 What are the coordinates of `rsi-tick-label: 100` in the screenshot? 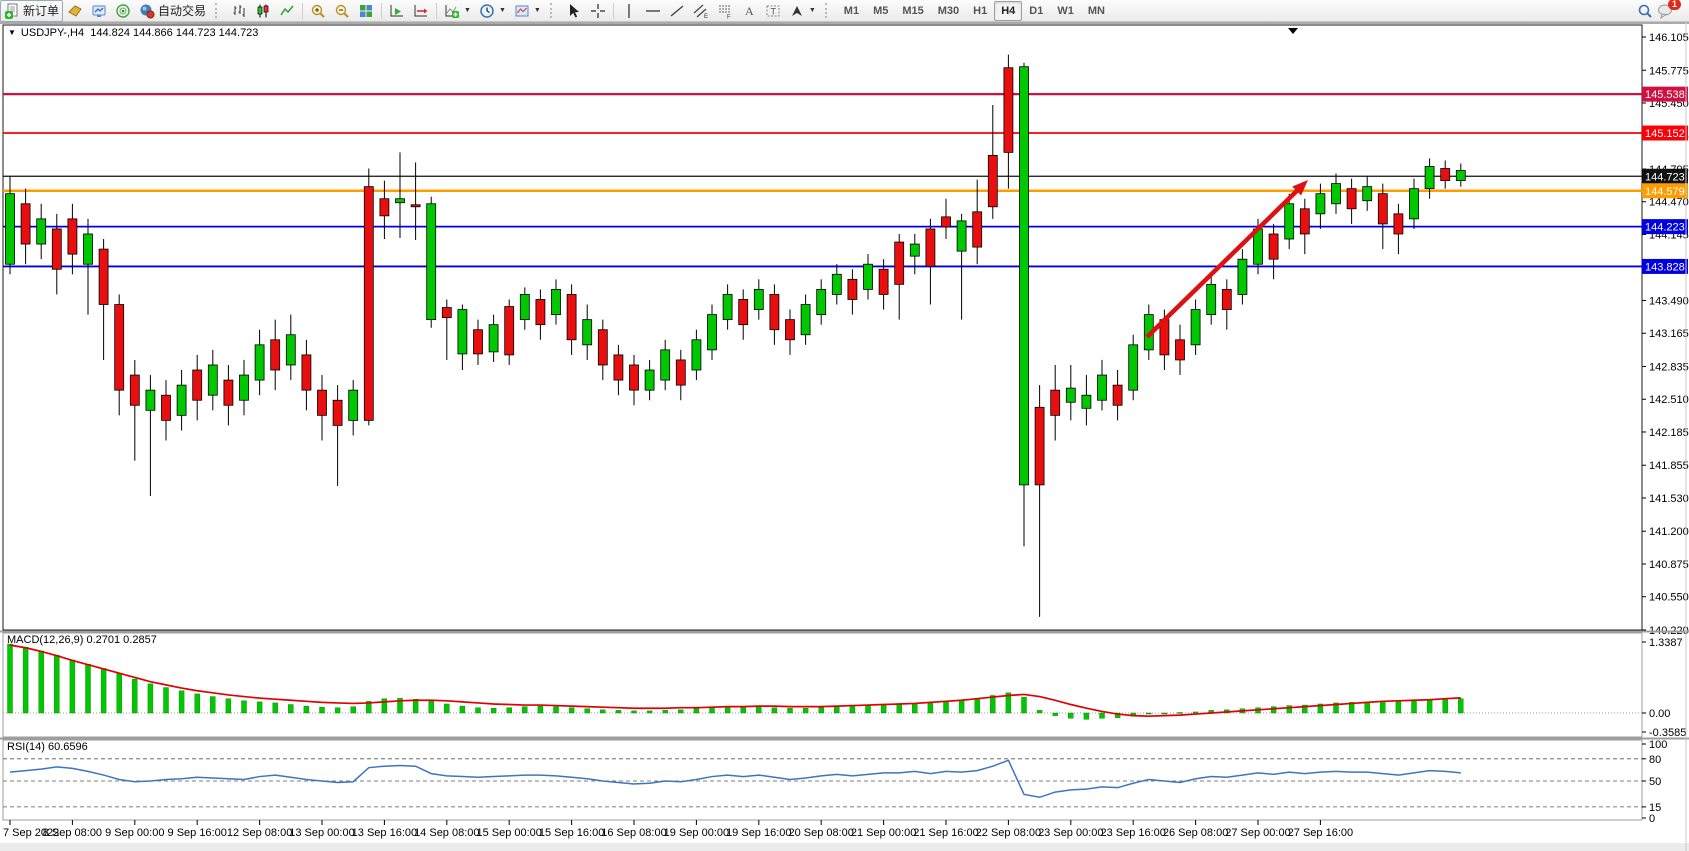 It's located at (1658, 745).